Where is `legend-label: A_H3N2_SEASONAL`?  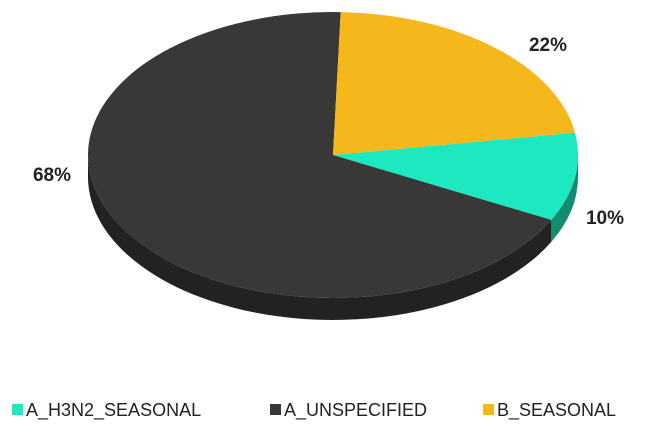 legend-label: A_H3N2_SEASONAL is located at coordinates (113, 410).